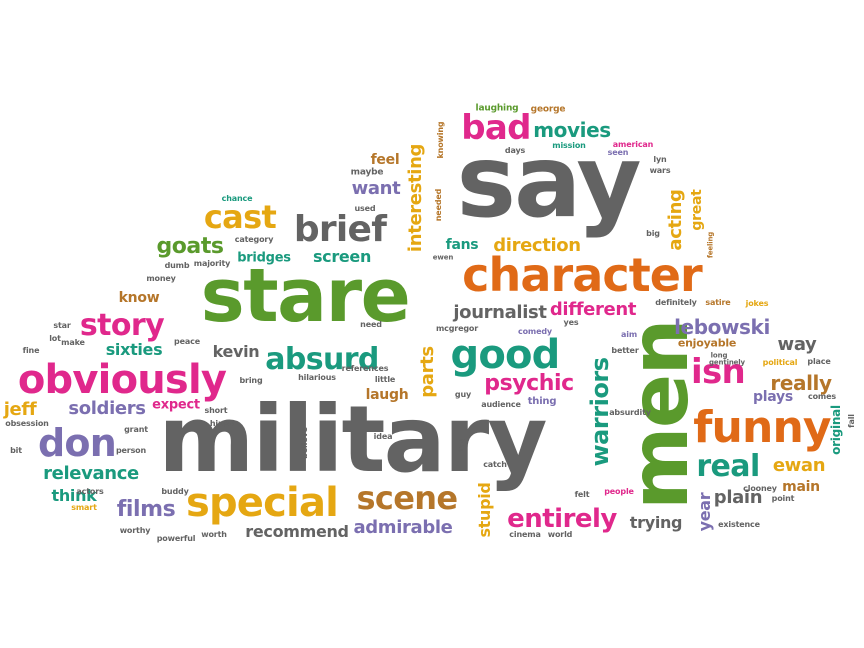  I want to click on word: lebowski, so click(722, 327).